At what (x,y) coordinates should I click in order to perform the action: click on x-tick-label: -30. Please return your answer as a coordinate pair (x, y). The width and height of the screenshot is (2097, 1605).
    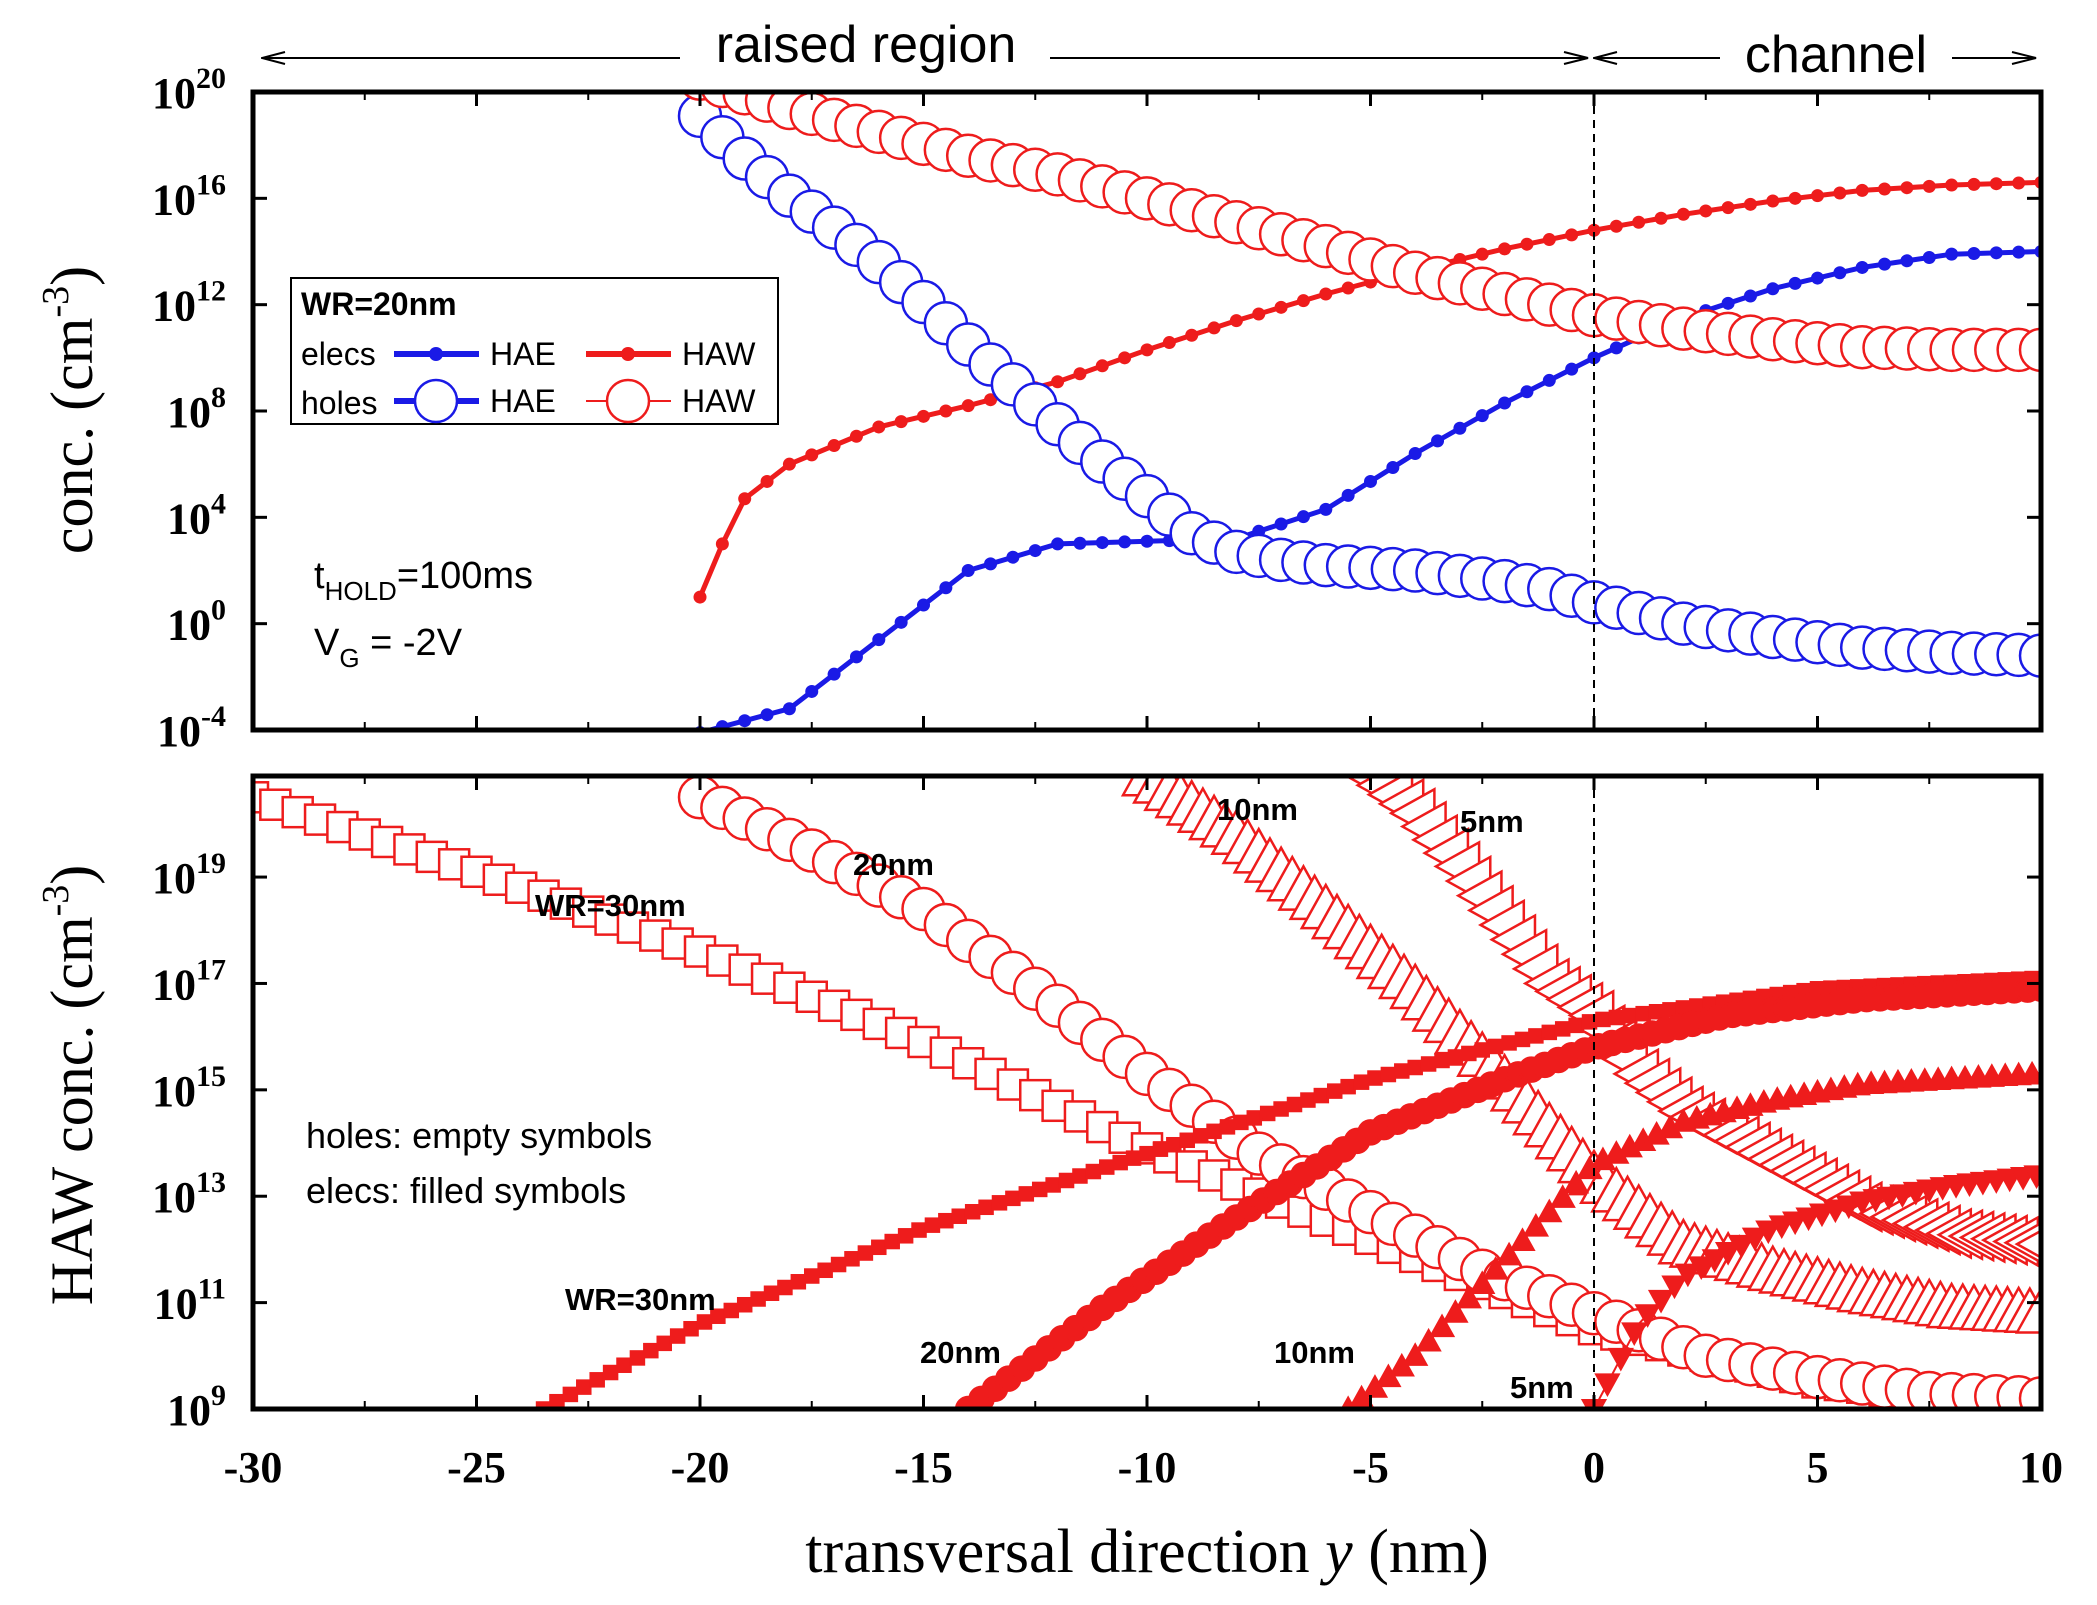
    Looking at the image, I should click on (253, 1467).